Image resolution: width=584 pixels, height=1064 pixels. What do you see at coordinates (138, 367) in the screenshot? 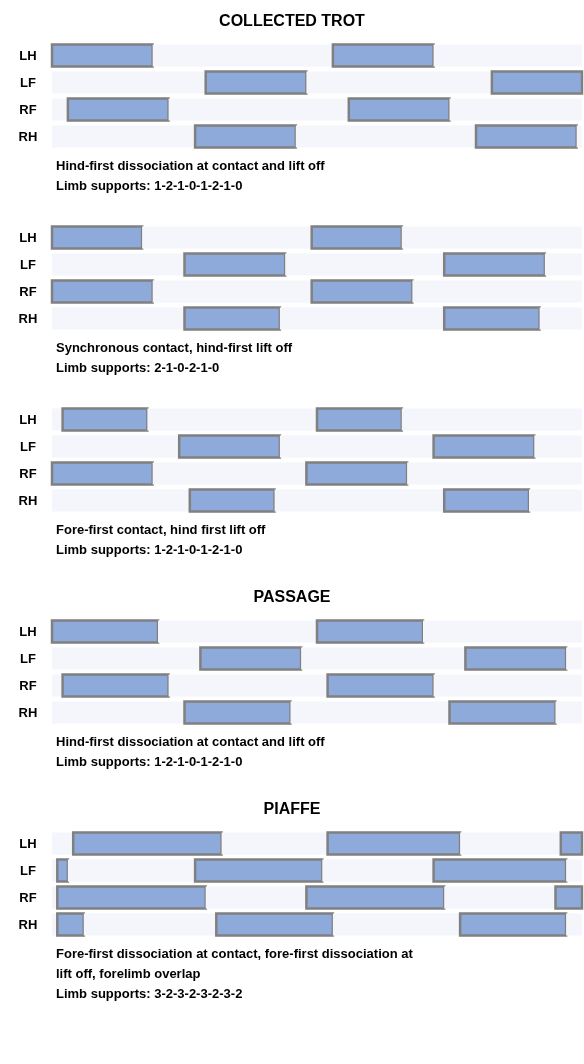
I see `text: Limb supports: 2-1-0-2-1-0` at bounding box center [138, 367].